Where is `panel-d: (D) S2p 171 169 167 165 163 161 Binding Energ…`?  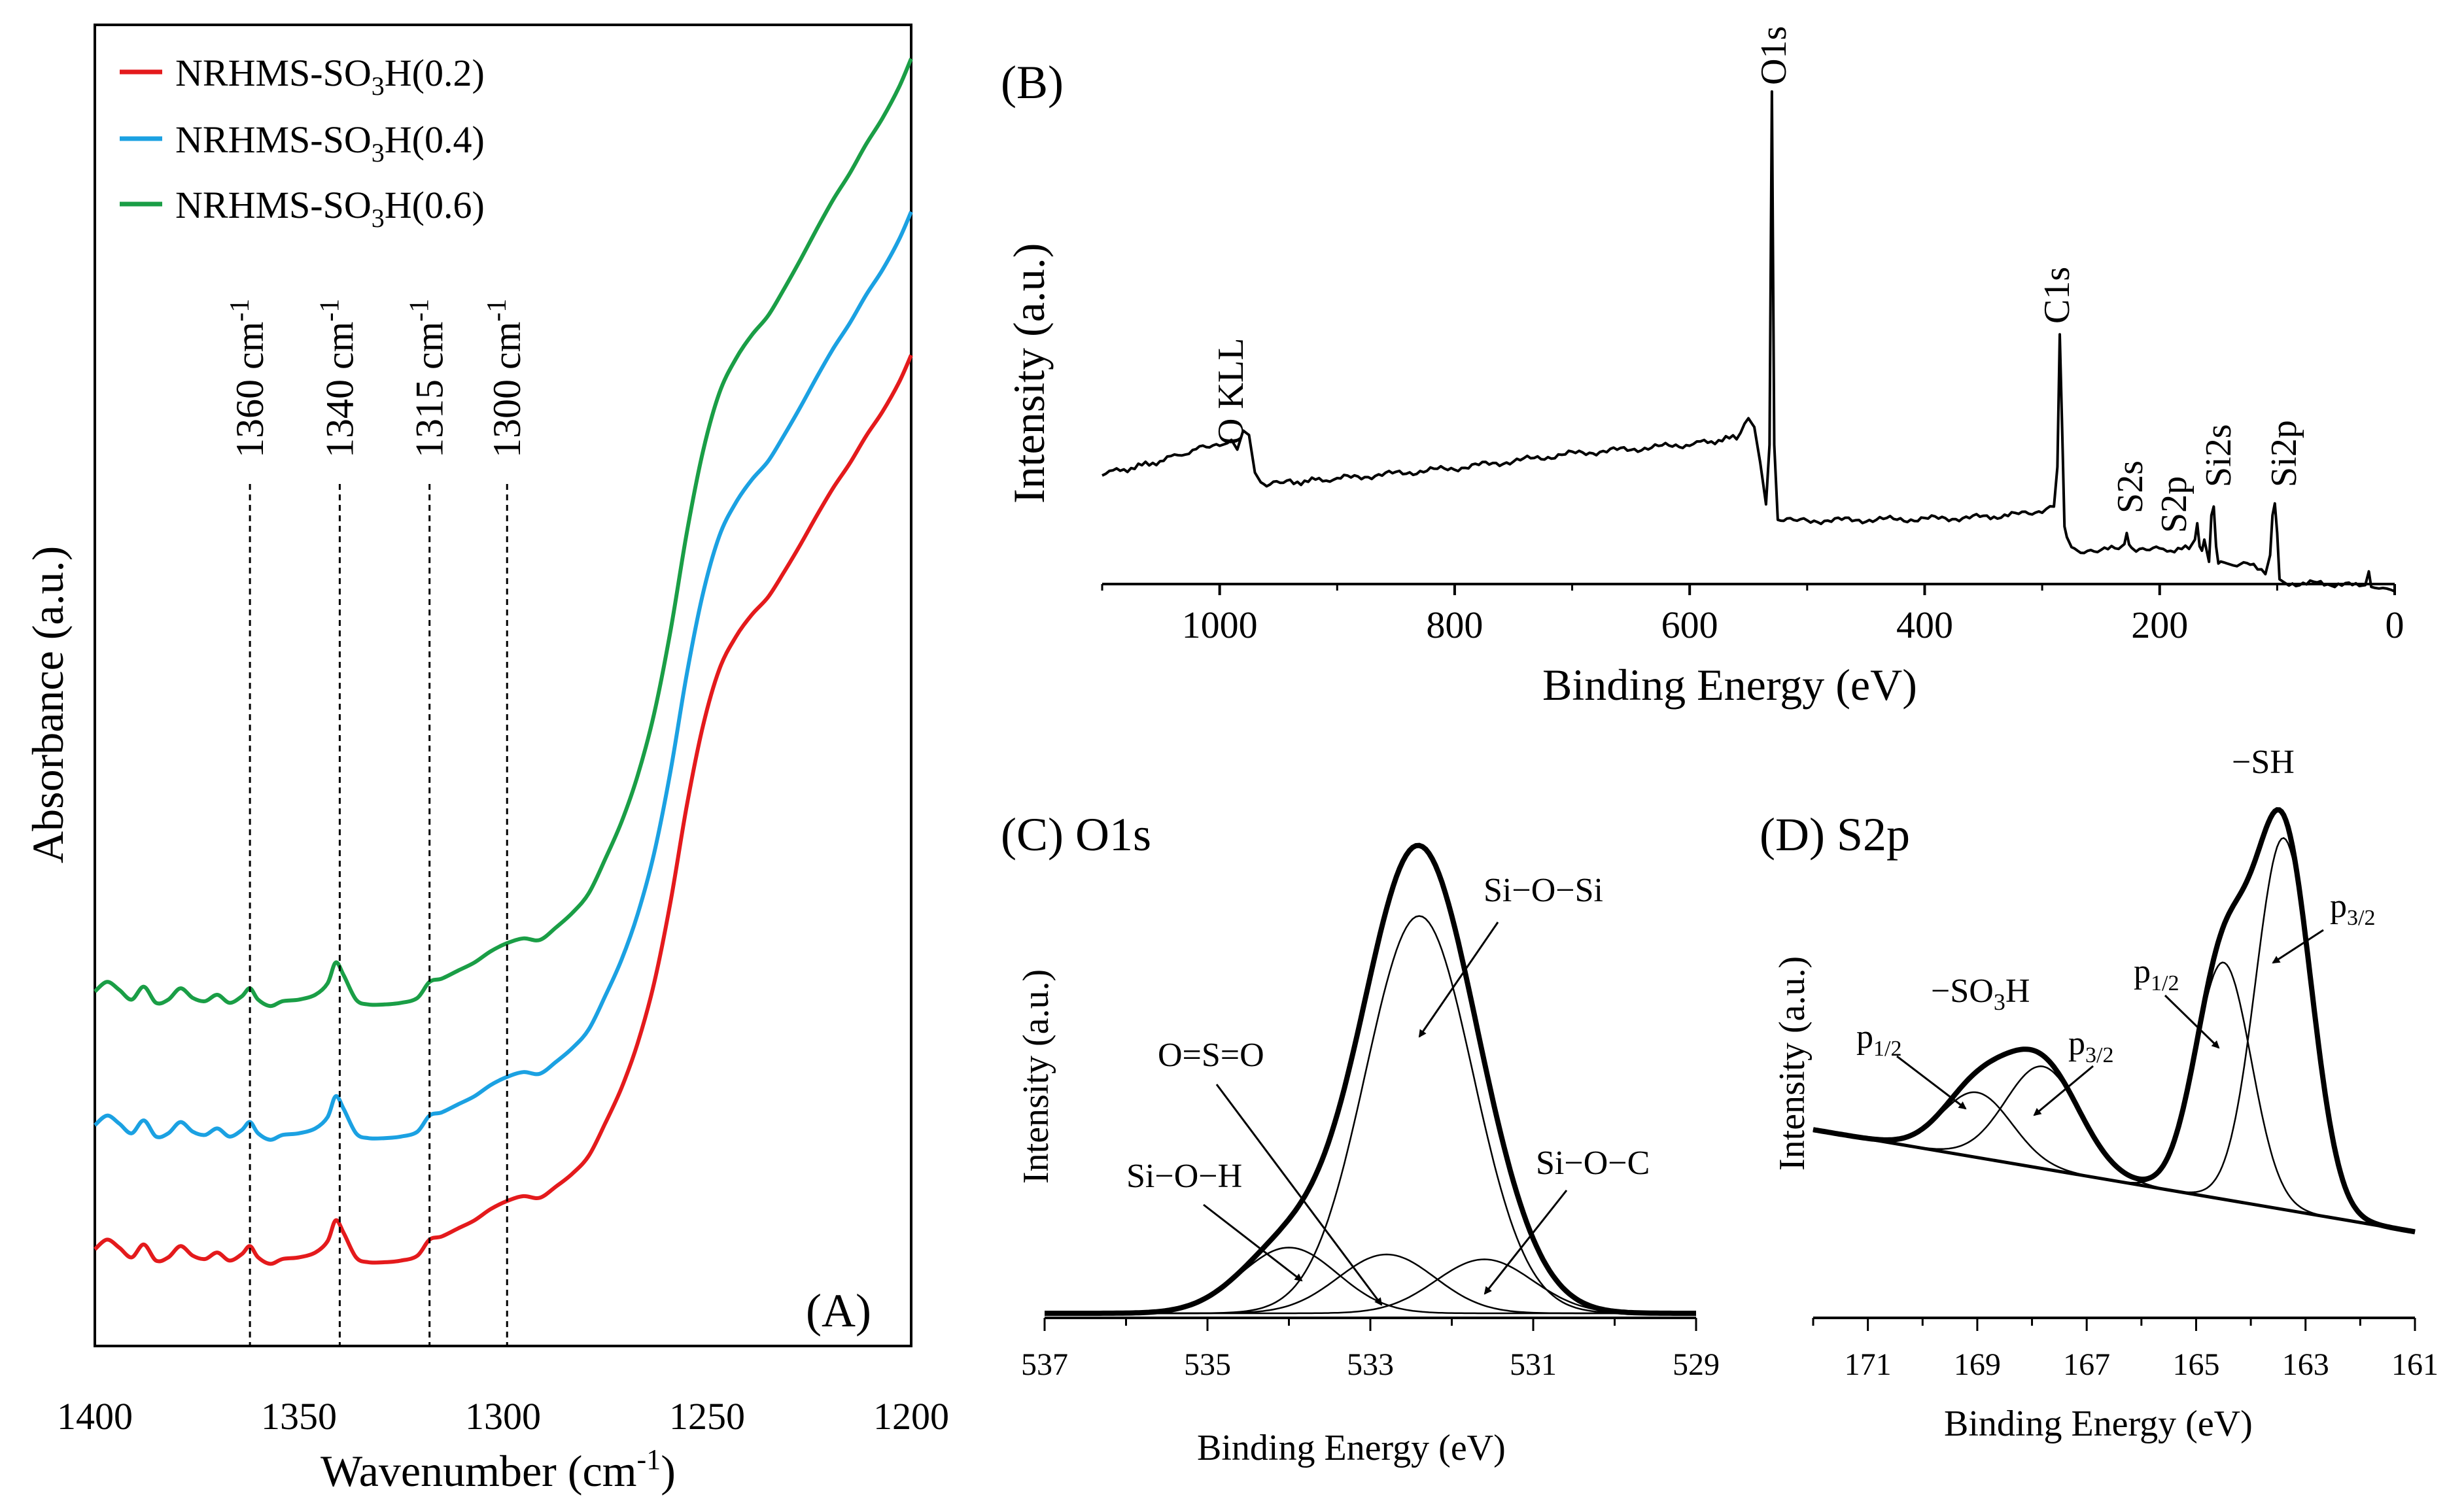
panel-d: (D) S2p 171 169 167 165 163 161 Binding Energ… is located at coordinates (2099, 1094).